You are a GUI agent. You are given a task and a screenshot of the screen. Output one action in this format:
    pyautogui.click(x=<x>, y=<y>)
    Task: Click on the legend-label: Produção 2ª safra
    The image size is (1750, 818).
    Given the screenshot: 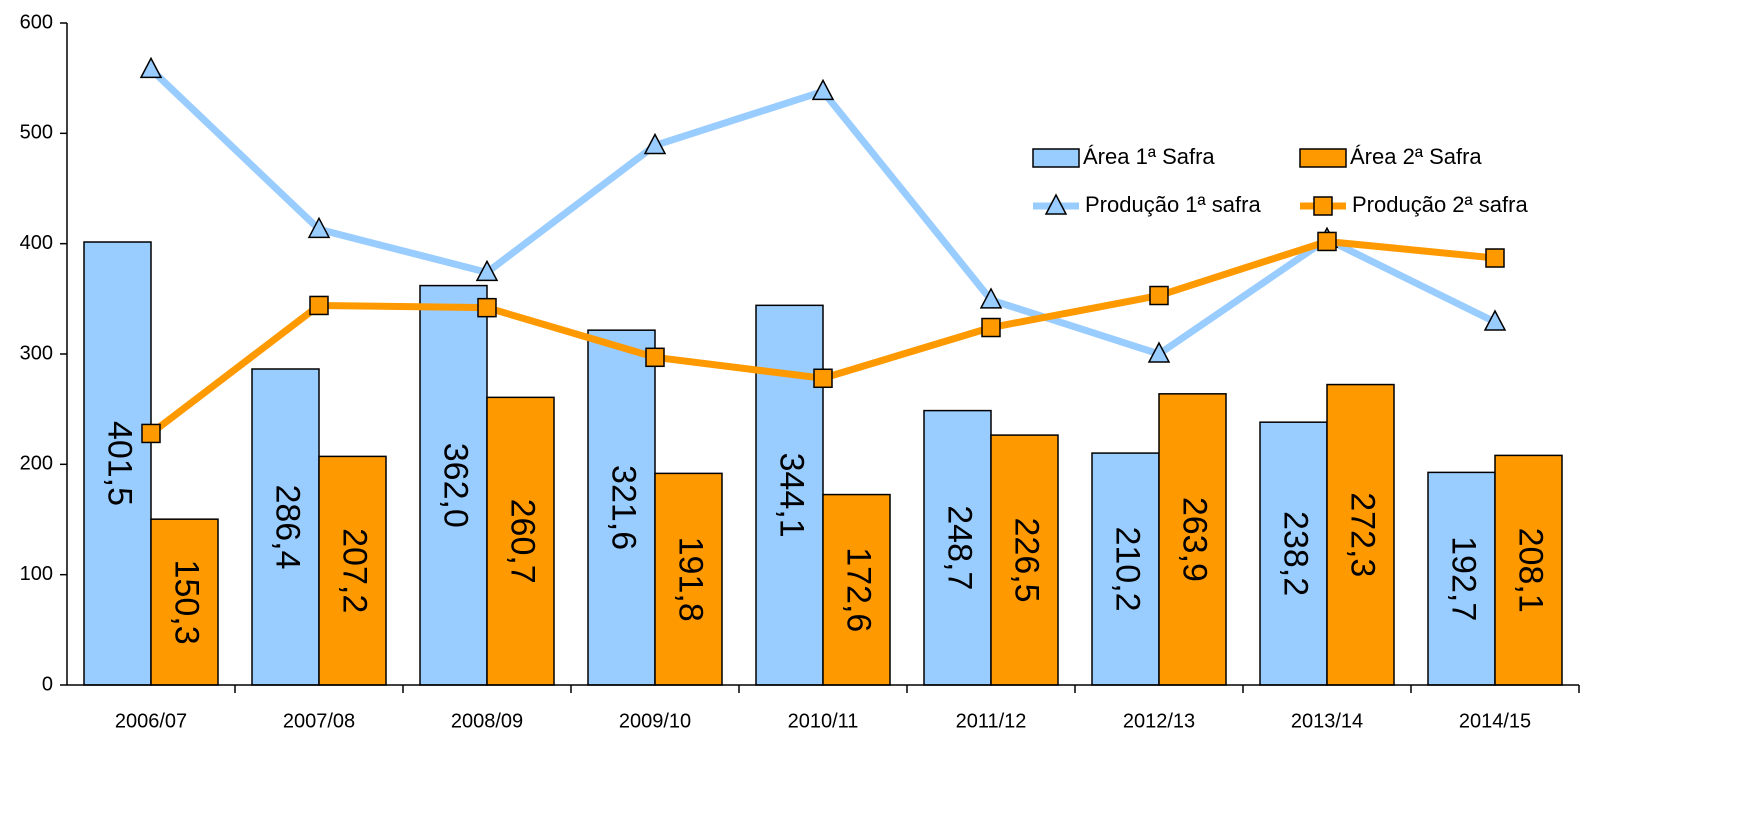 What is the action you would take?
    pyautogui.click(x=1440, y=204)
    